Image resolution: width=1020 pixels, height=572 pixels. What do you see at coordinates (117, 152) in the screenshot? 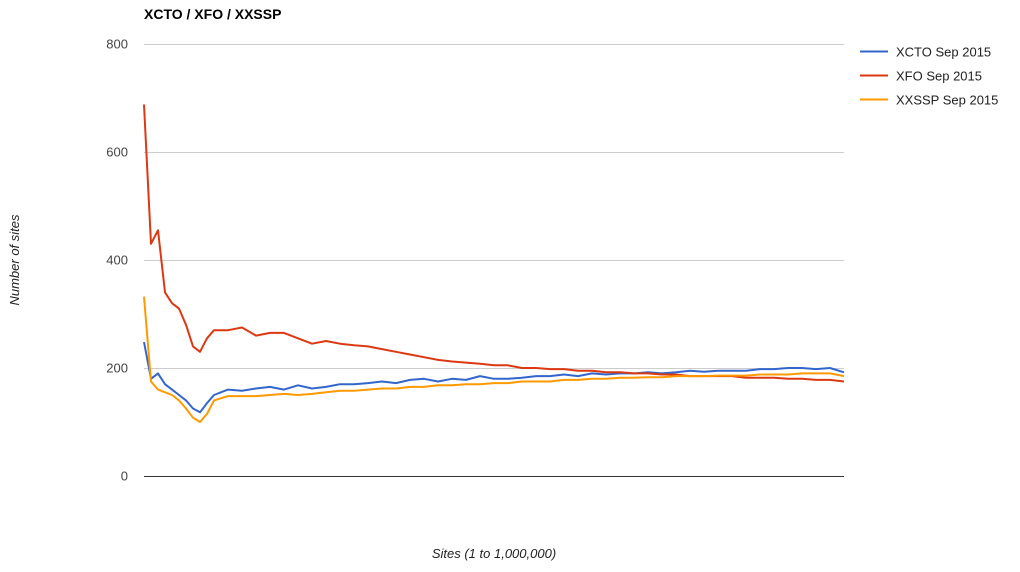
I see `y-tick-label-600: 600` at bounding box center [117, 152].